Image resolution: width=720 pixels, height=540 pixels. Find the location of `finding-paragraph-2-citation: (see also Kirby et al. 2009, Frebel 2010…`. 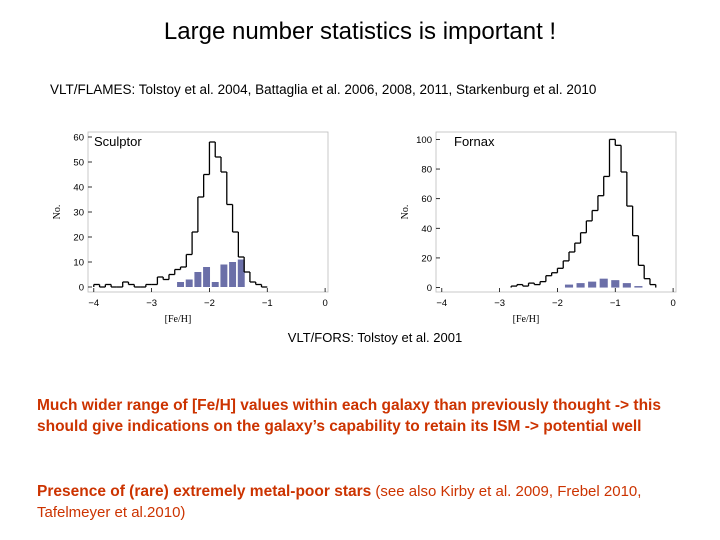

finding-paragraph-2-citation: (see also Kirby et al. 2009, Frebel 2010… is located at coordinates (339, 502).